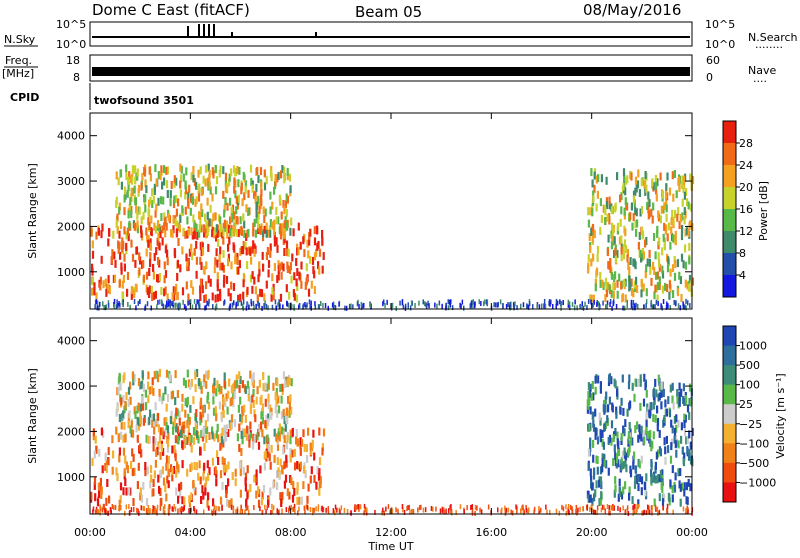 The width and height of the screenshot is (800, 558). What do you see at coordinates (754, 443) in the screenshot?
I see `colorbar-tick-label: −100` at bounding box center [754, 443].